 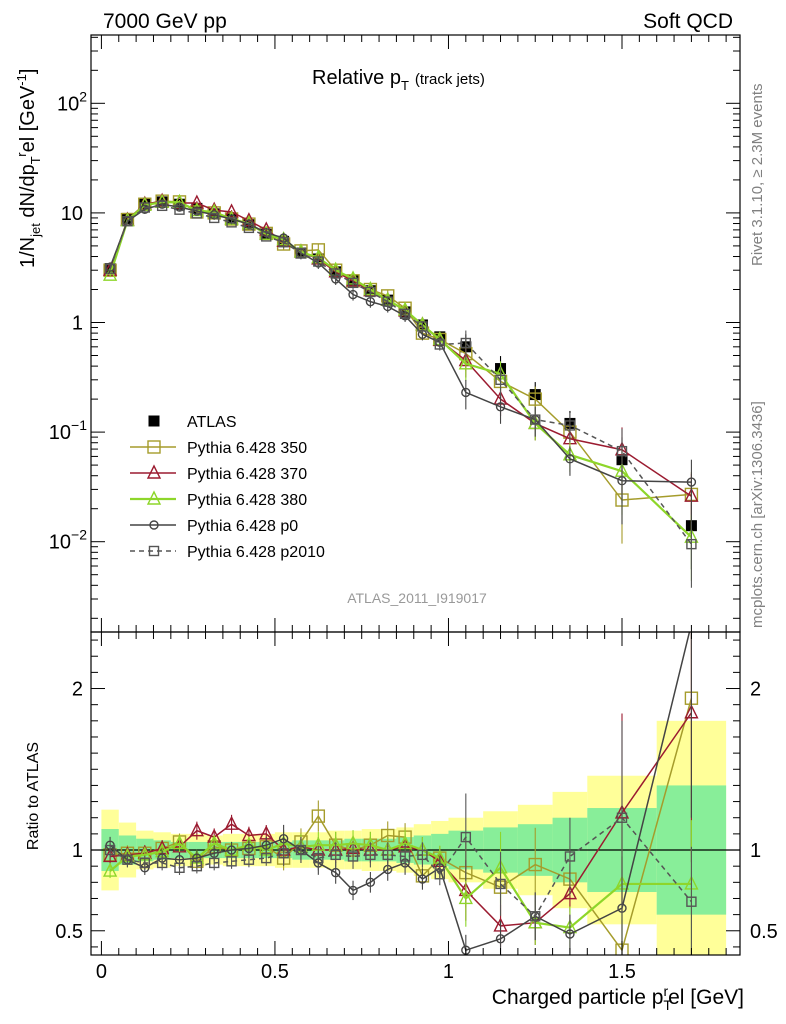 I want to click on legend-entry: Pythia 6.428 370, so click(x=218, y=473).